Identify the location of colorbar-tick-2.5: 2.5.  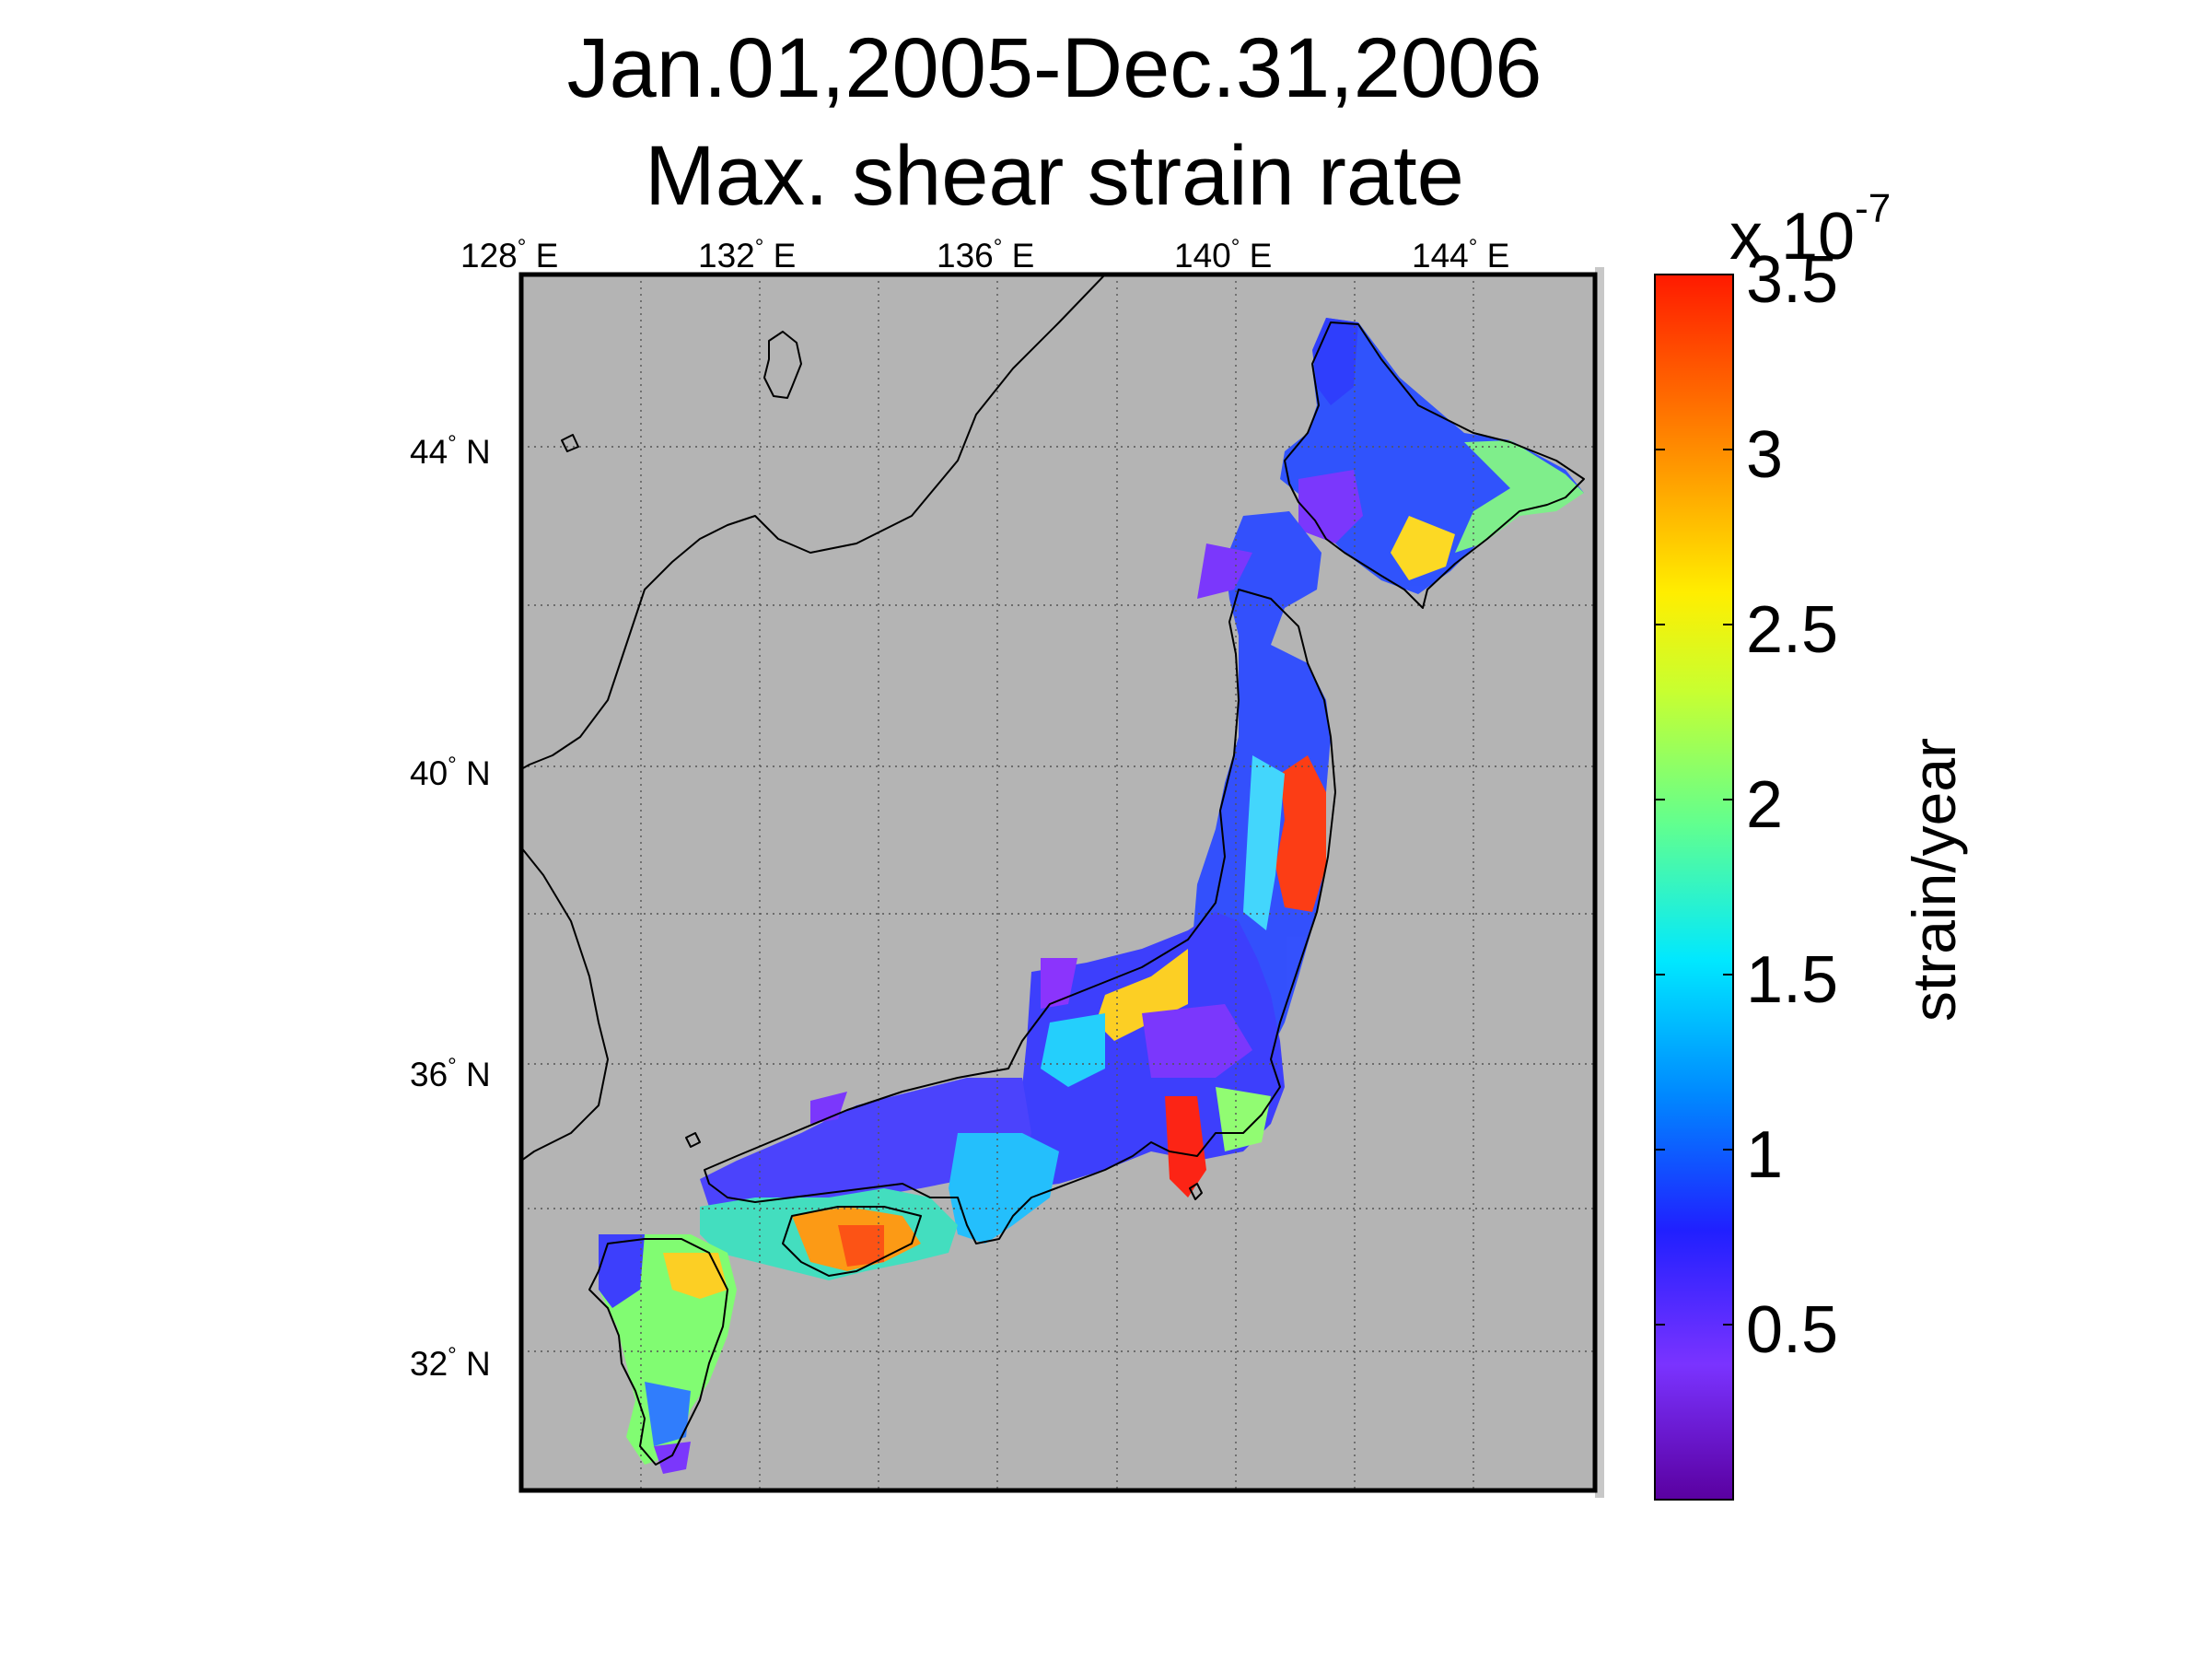
(1793, 630).